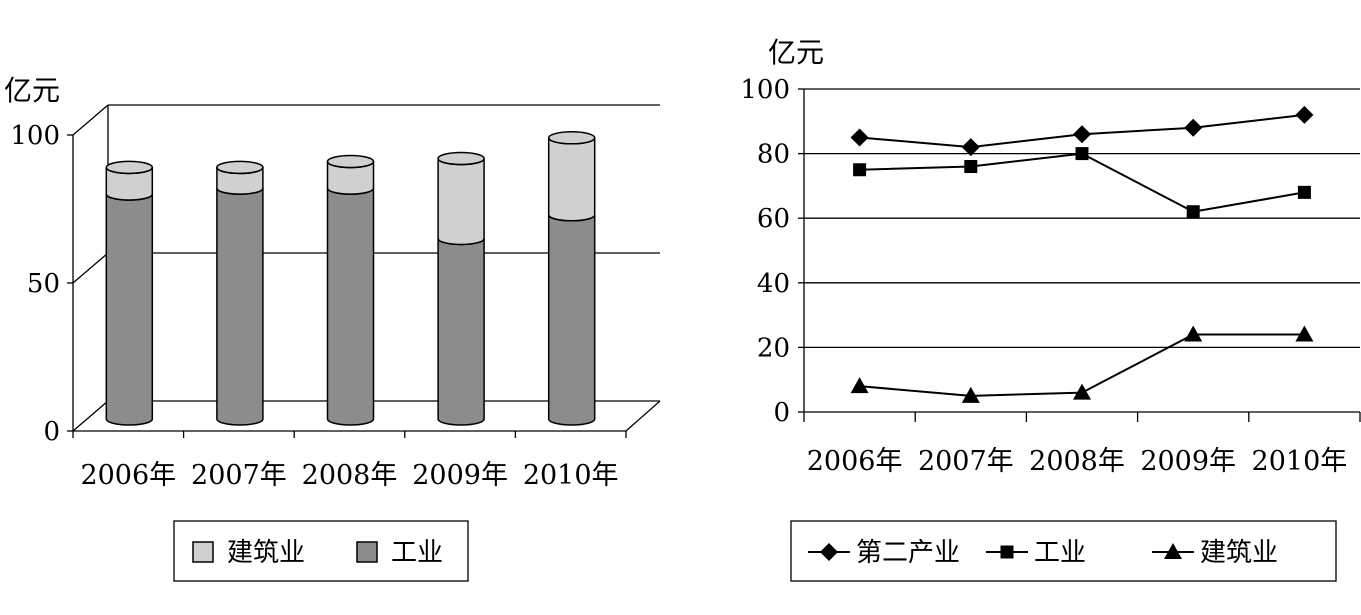 This screenshot has width=1361, height=615. What do you see at coordinates (773, 348) in the screenshot?
I see `y-tick-label: 20` at bounding box center [773, 348].